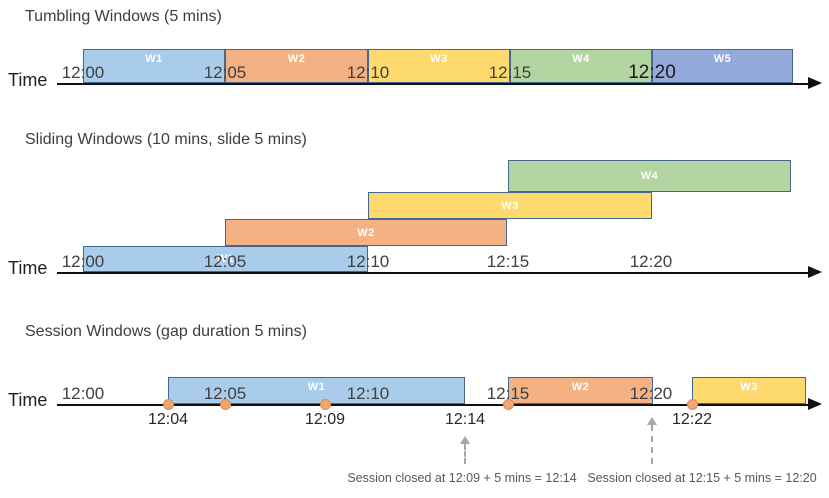 This screenshot has width=829, height=498. Describe the element at coordinates (462, 478) in the screenshot. I see `annotation-text: Session closed at 12:09 + 5 mins = 12:14` at that location.